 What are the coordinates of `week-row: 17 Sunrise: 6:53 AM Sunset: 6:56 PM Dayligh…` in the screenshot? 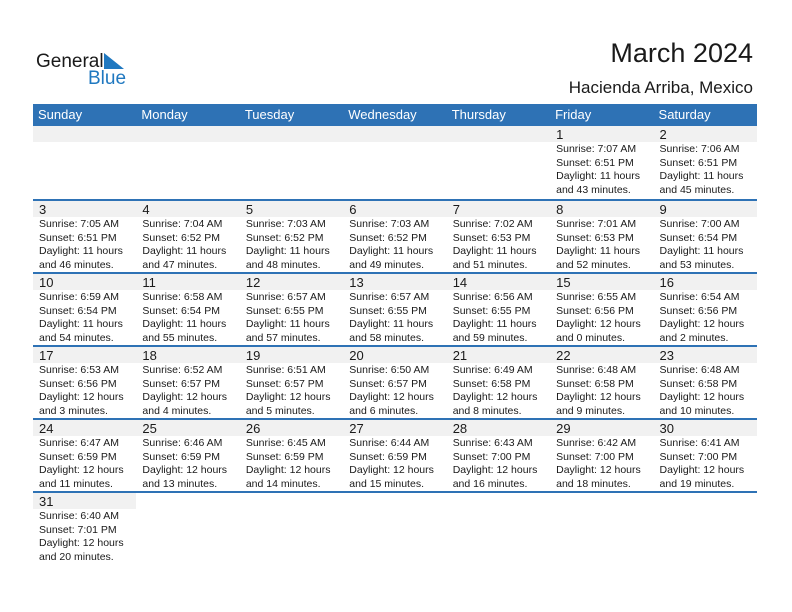 It's located at (395, 381).